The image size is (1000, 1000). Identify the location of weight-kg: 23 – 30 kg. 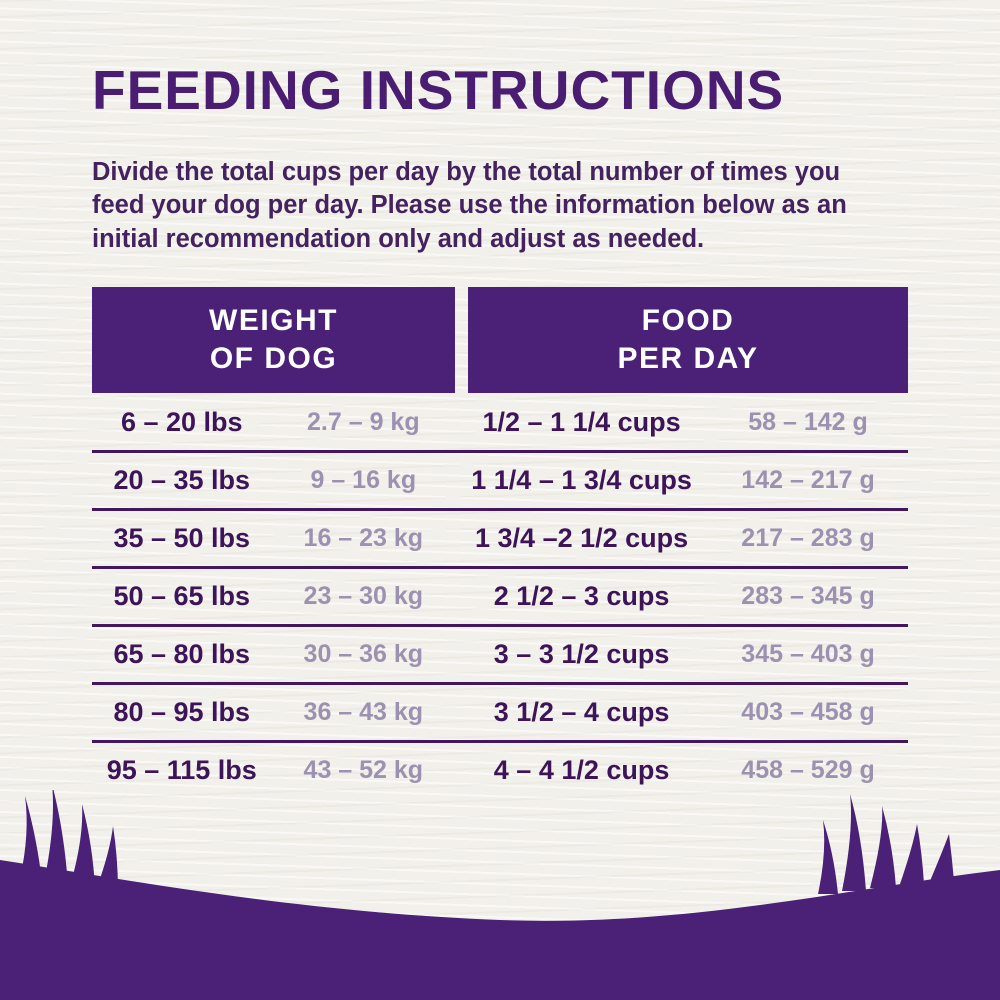
(363, 595).